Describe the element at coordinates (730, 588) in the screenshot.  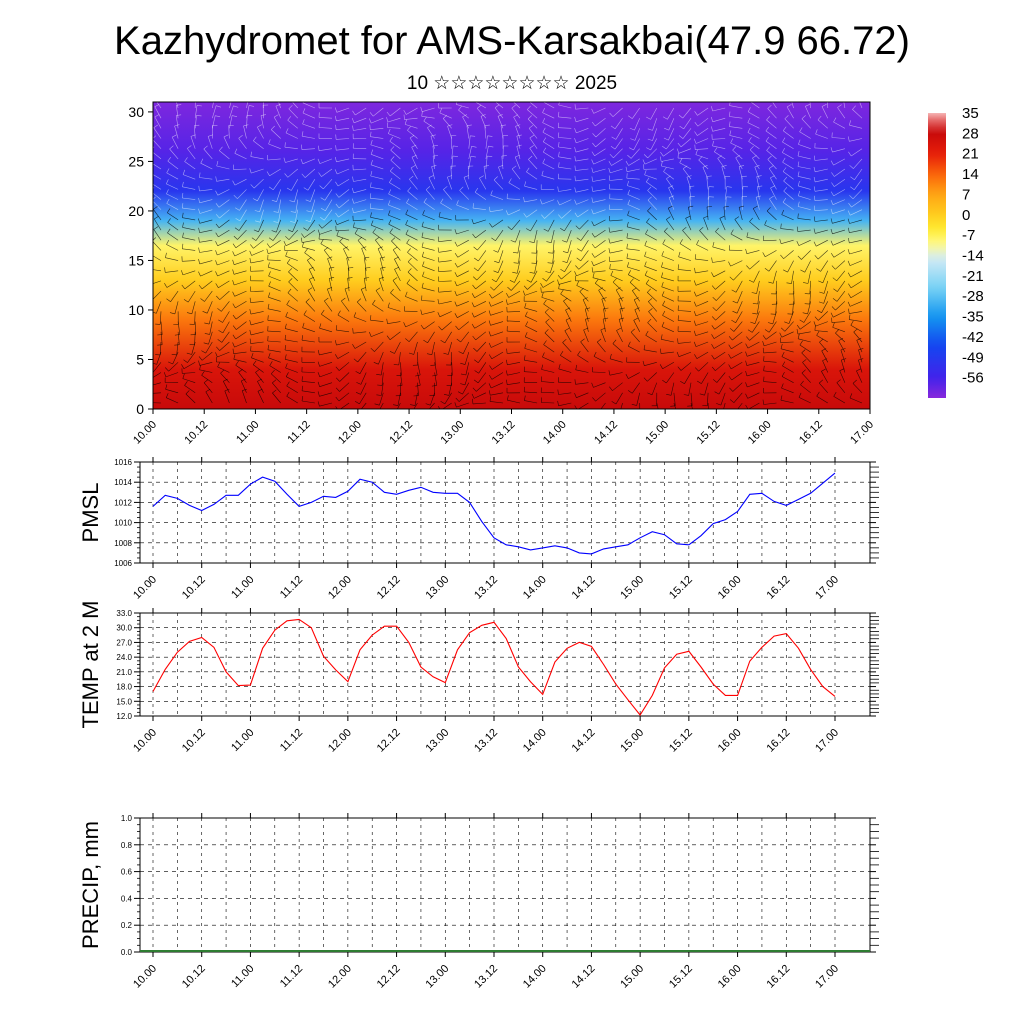
I see `x-tick-label: 16.00` at that location.